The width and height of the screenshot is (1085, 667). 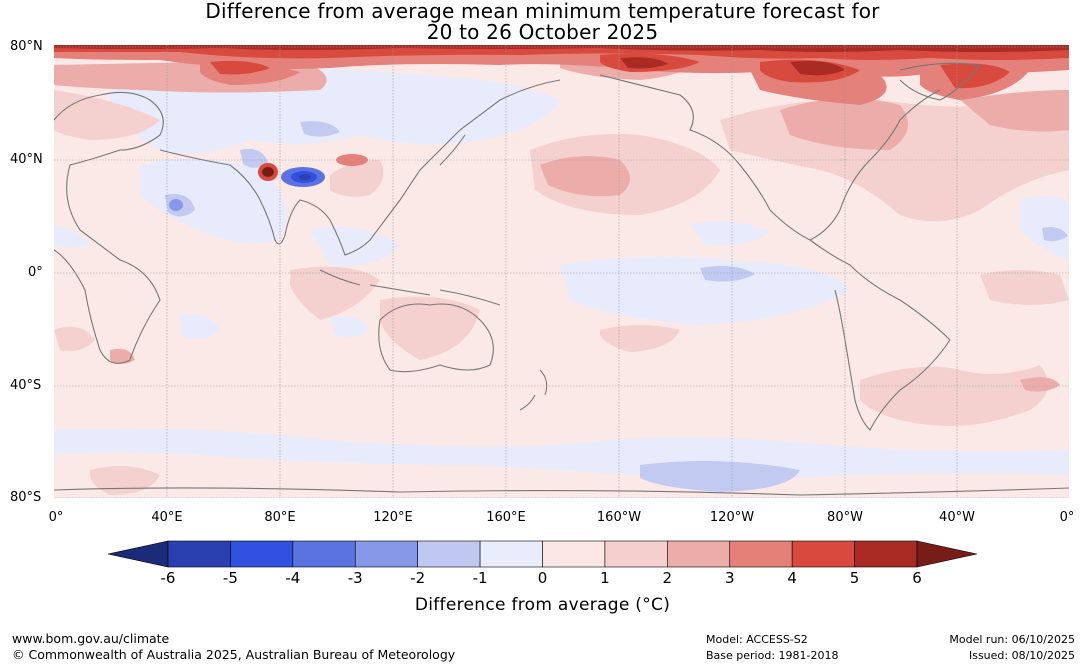 I want to click on colorbar-tick-label: 2, so click(x=667, y=578).